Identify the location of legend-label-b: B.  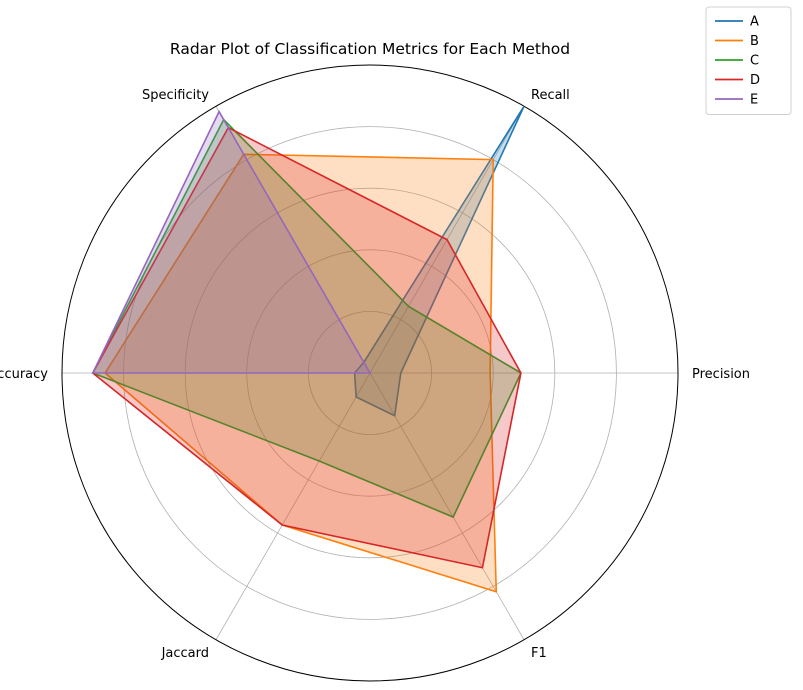
(754, 41).